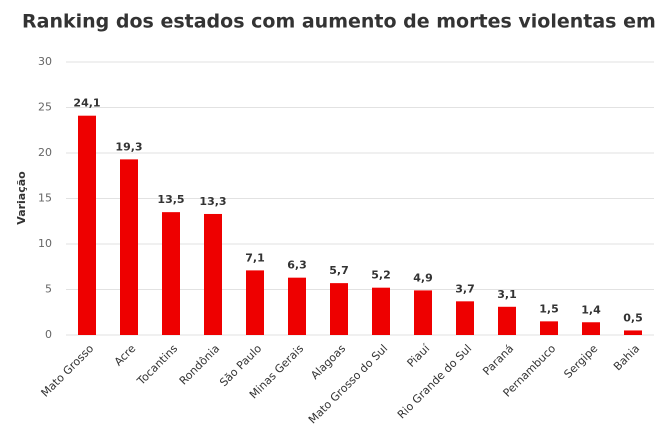 This screenshot has height=441, width=663. Describe the element at coordinates (45, 198) in the screenshot. I see `y-tick-label: 15` at that location.